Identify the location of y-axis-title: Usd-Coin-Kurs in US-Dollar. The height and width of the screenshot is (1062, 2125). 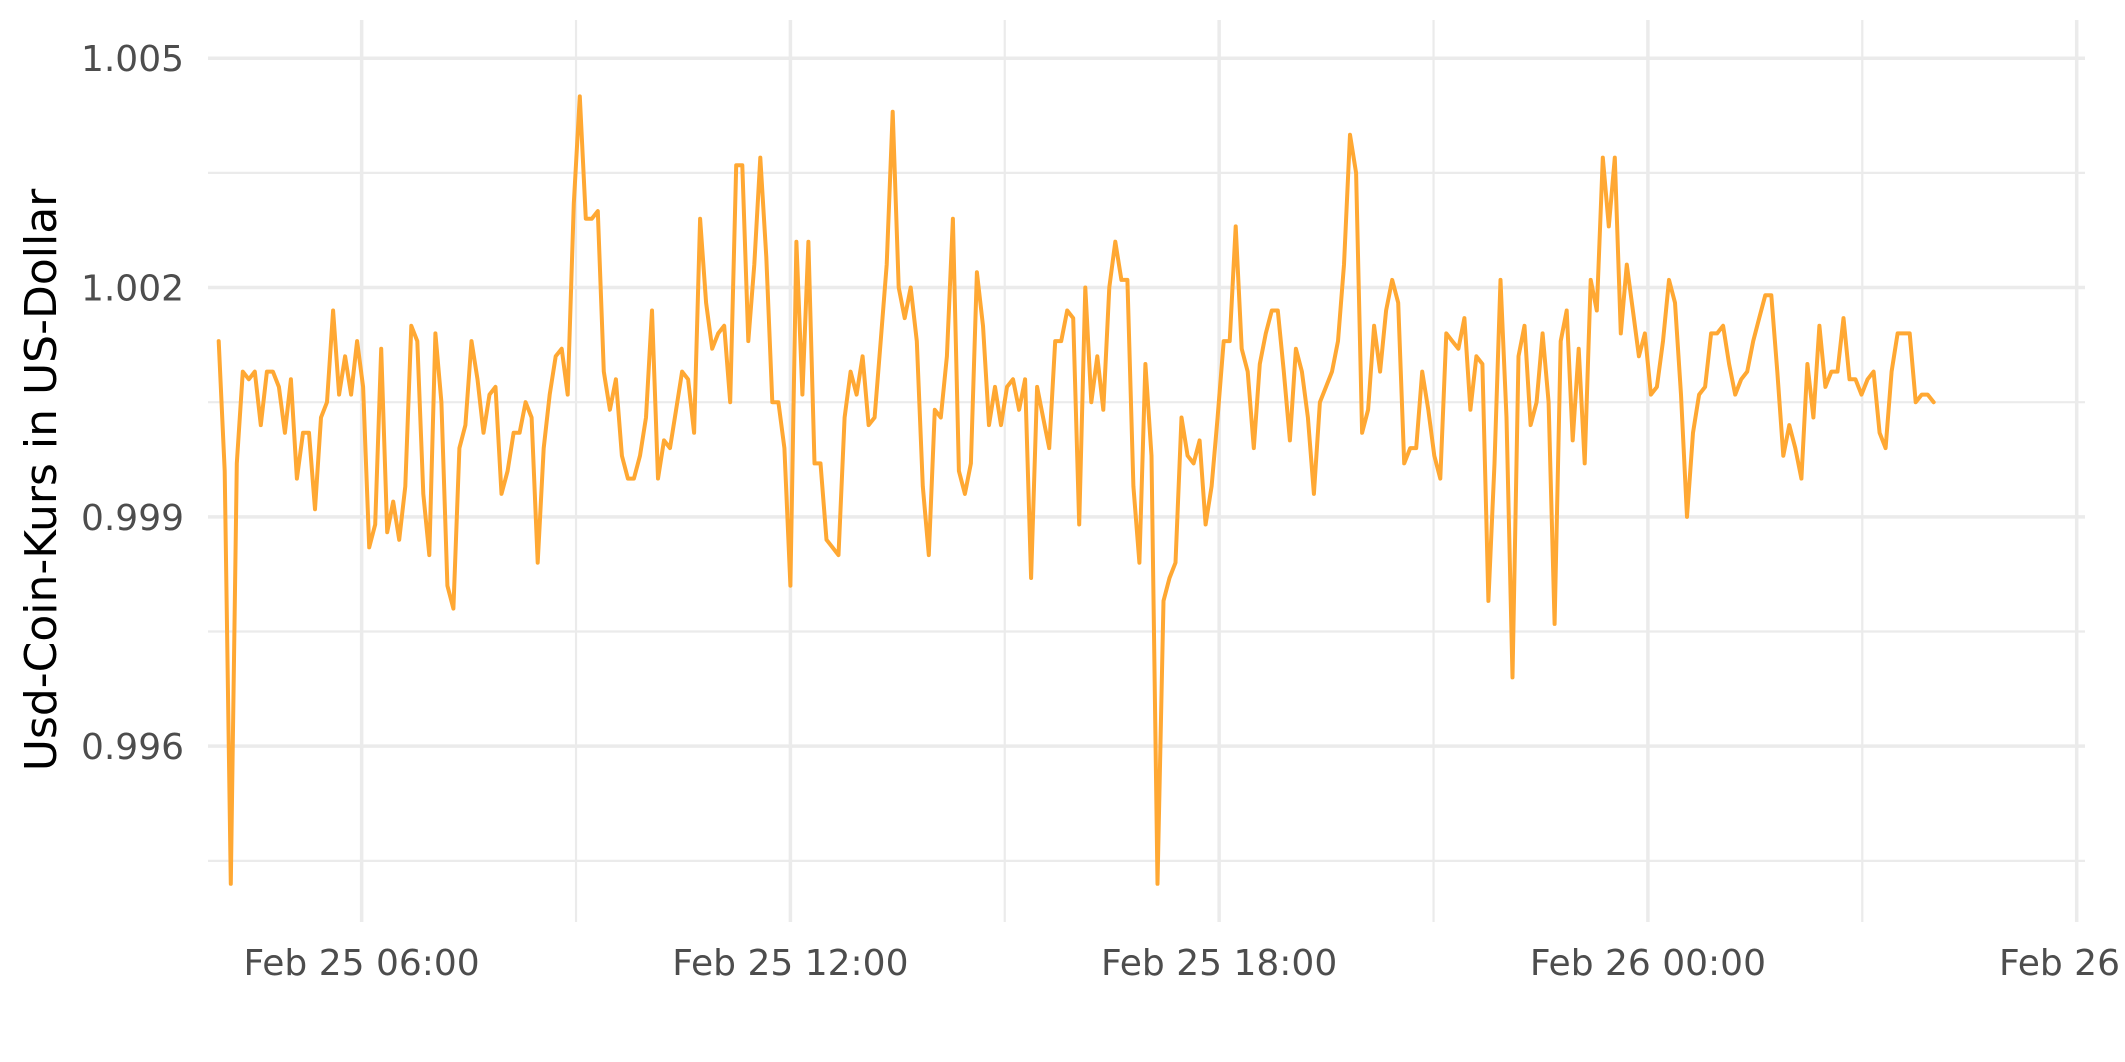
(41, 479).